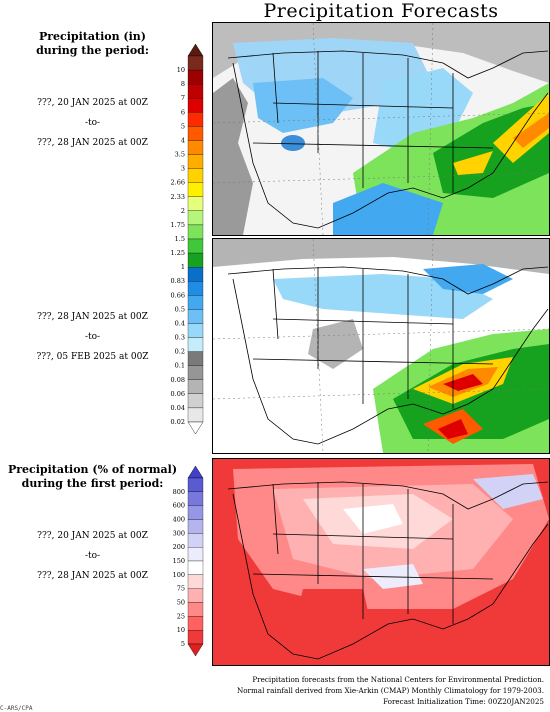 Image resolution: width=550 pixels, height=712 pixels. I want to click on precip-colorbar-bottom-arrow, so click(195, 427).